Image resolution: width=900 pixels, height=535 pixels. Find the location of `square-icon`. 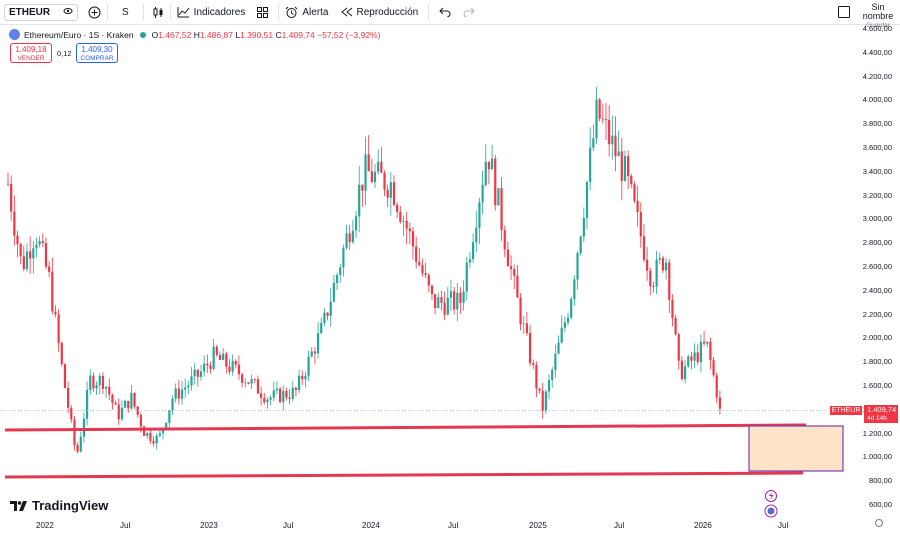

square-icon is located at coordinates (844, 12).